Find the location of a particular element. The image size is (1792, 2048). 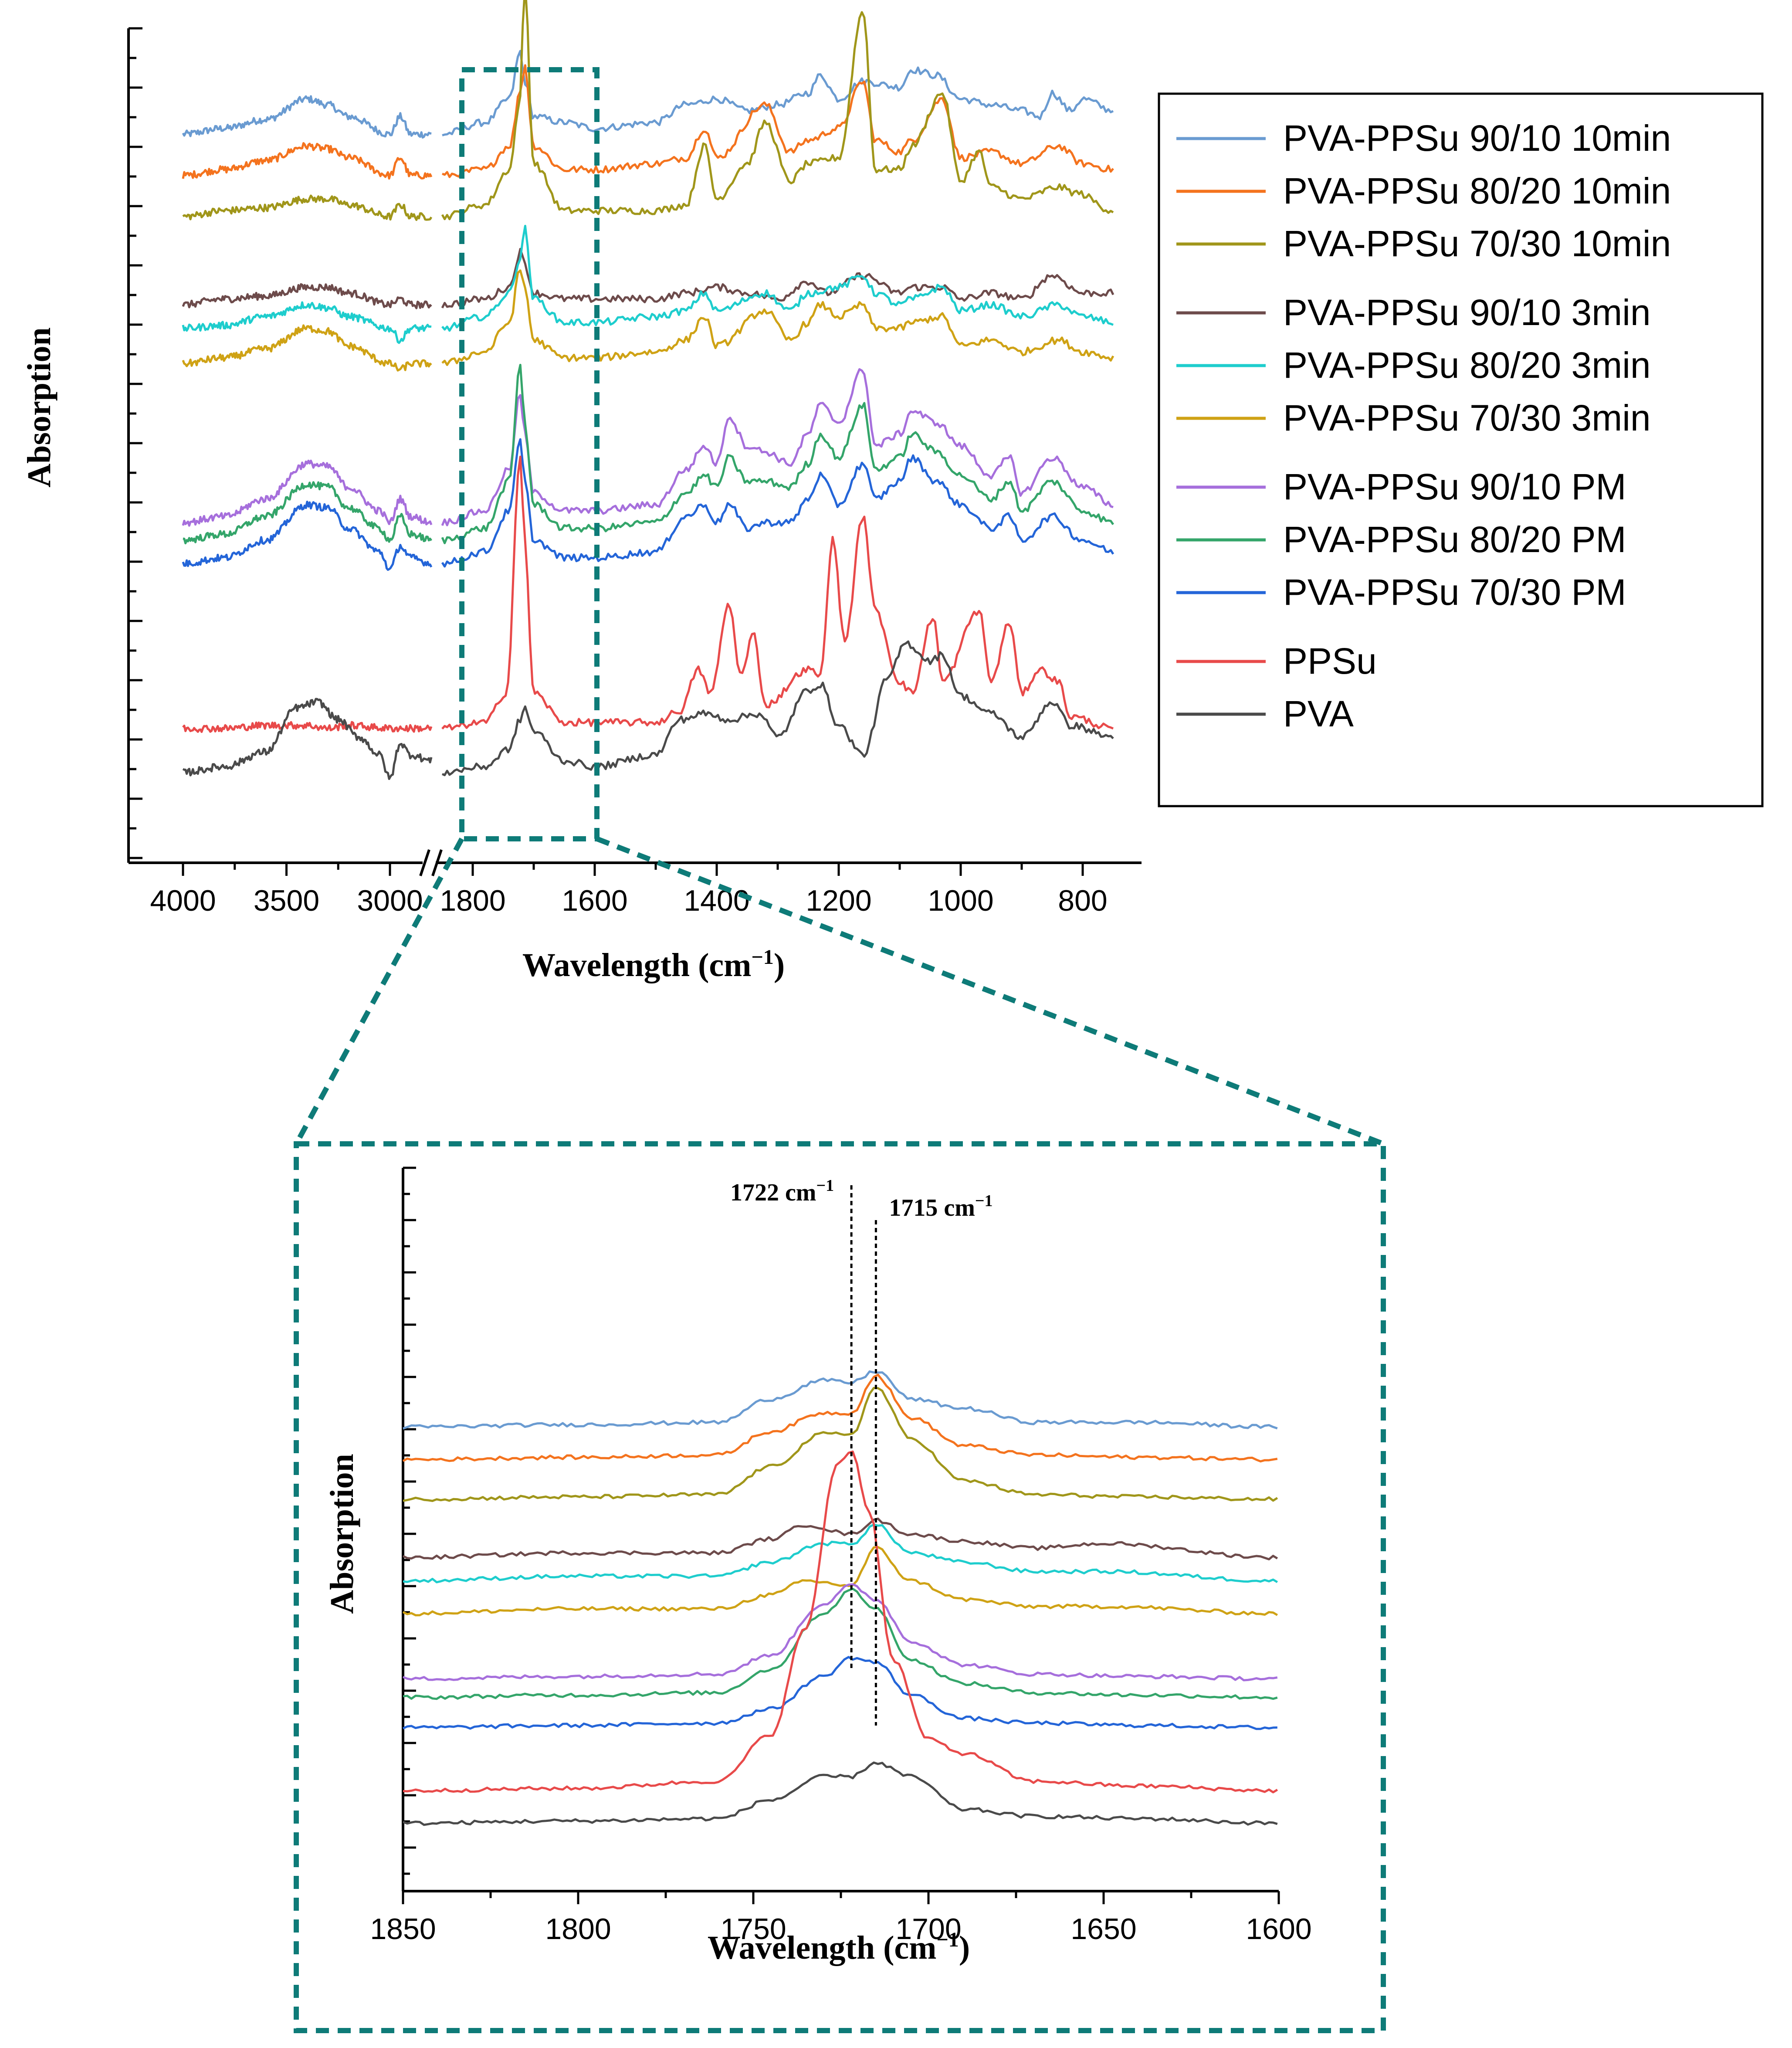

inset-series-ppsu is located at coordinates (840, 1622).